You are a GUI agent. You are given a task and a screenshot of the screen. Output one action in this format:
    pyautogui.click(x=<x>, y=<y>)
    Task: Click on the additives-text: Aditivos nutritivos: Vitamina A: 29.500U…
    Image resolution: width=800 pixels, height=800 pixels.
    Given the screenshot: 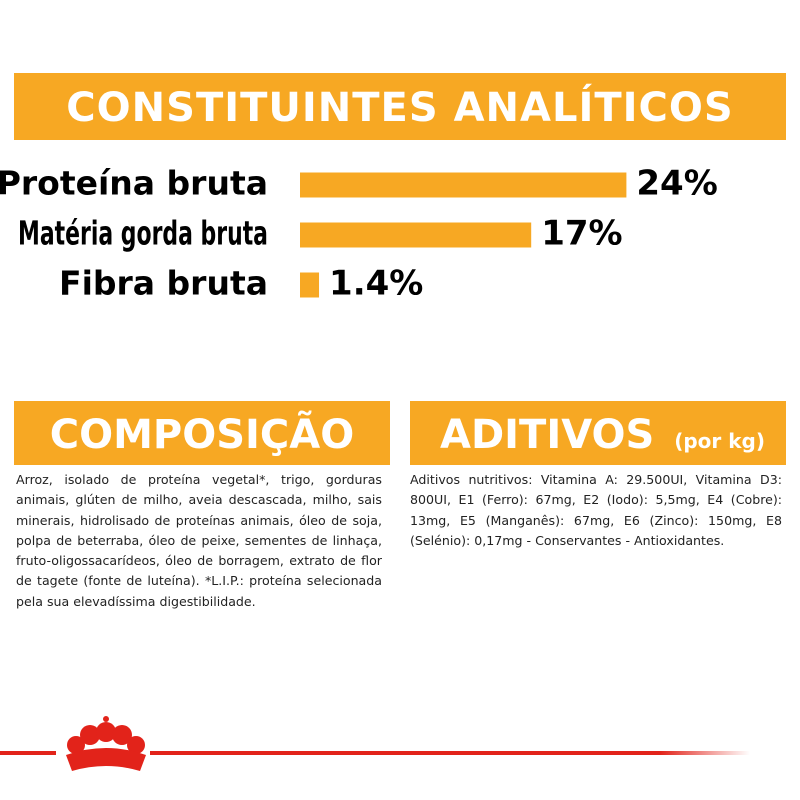 What is the action you would take?
    pyautogui.click(x=596, y=510)
    